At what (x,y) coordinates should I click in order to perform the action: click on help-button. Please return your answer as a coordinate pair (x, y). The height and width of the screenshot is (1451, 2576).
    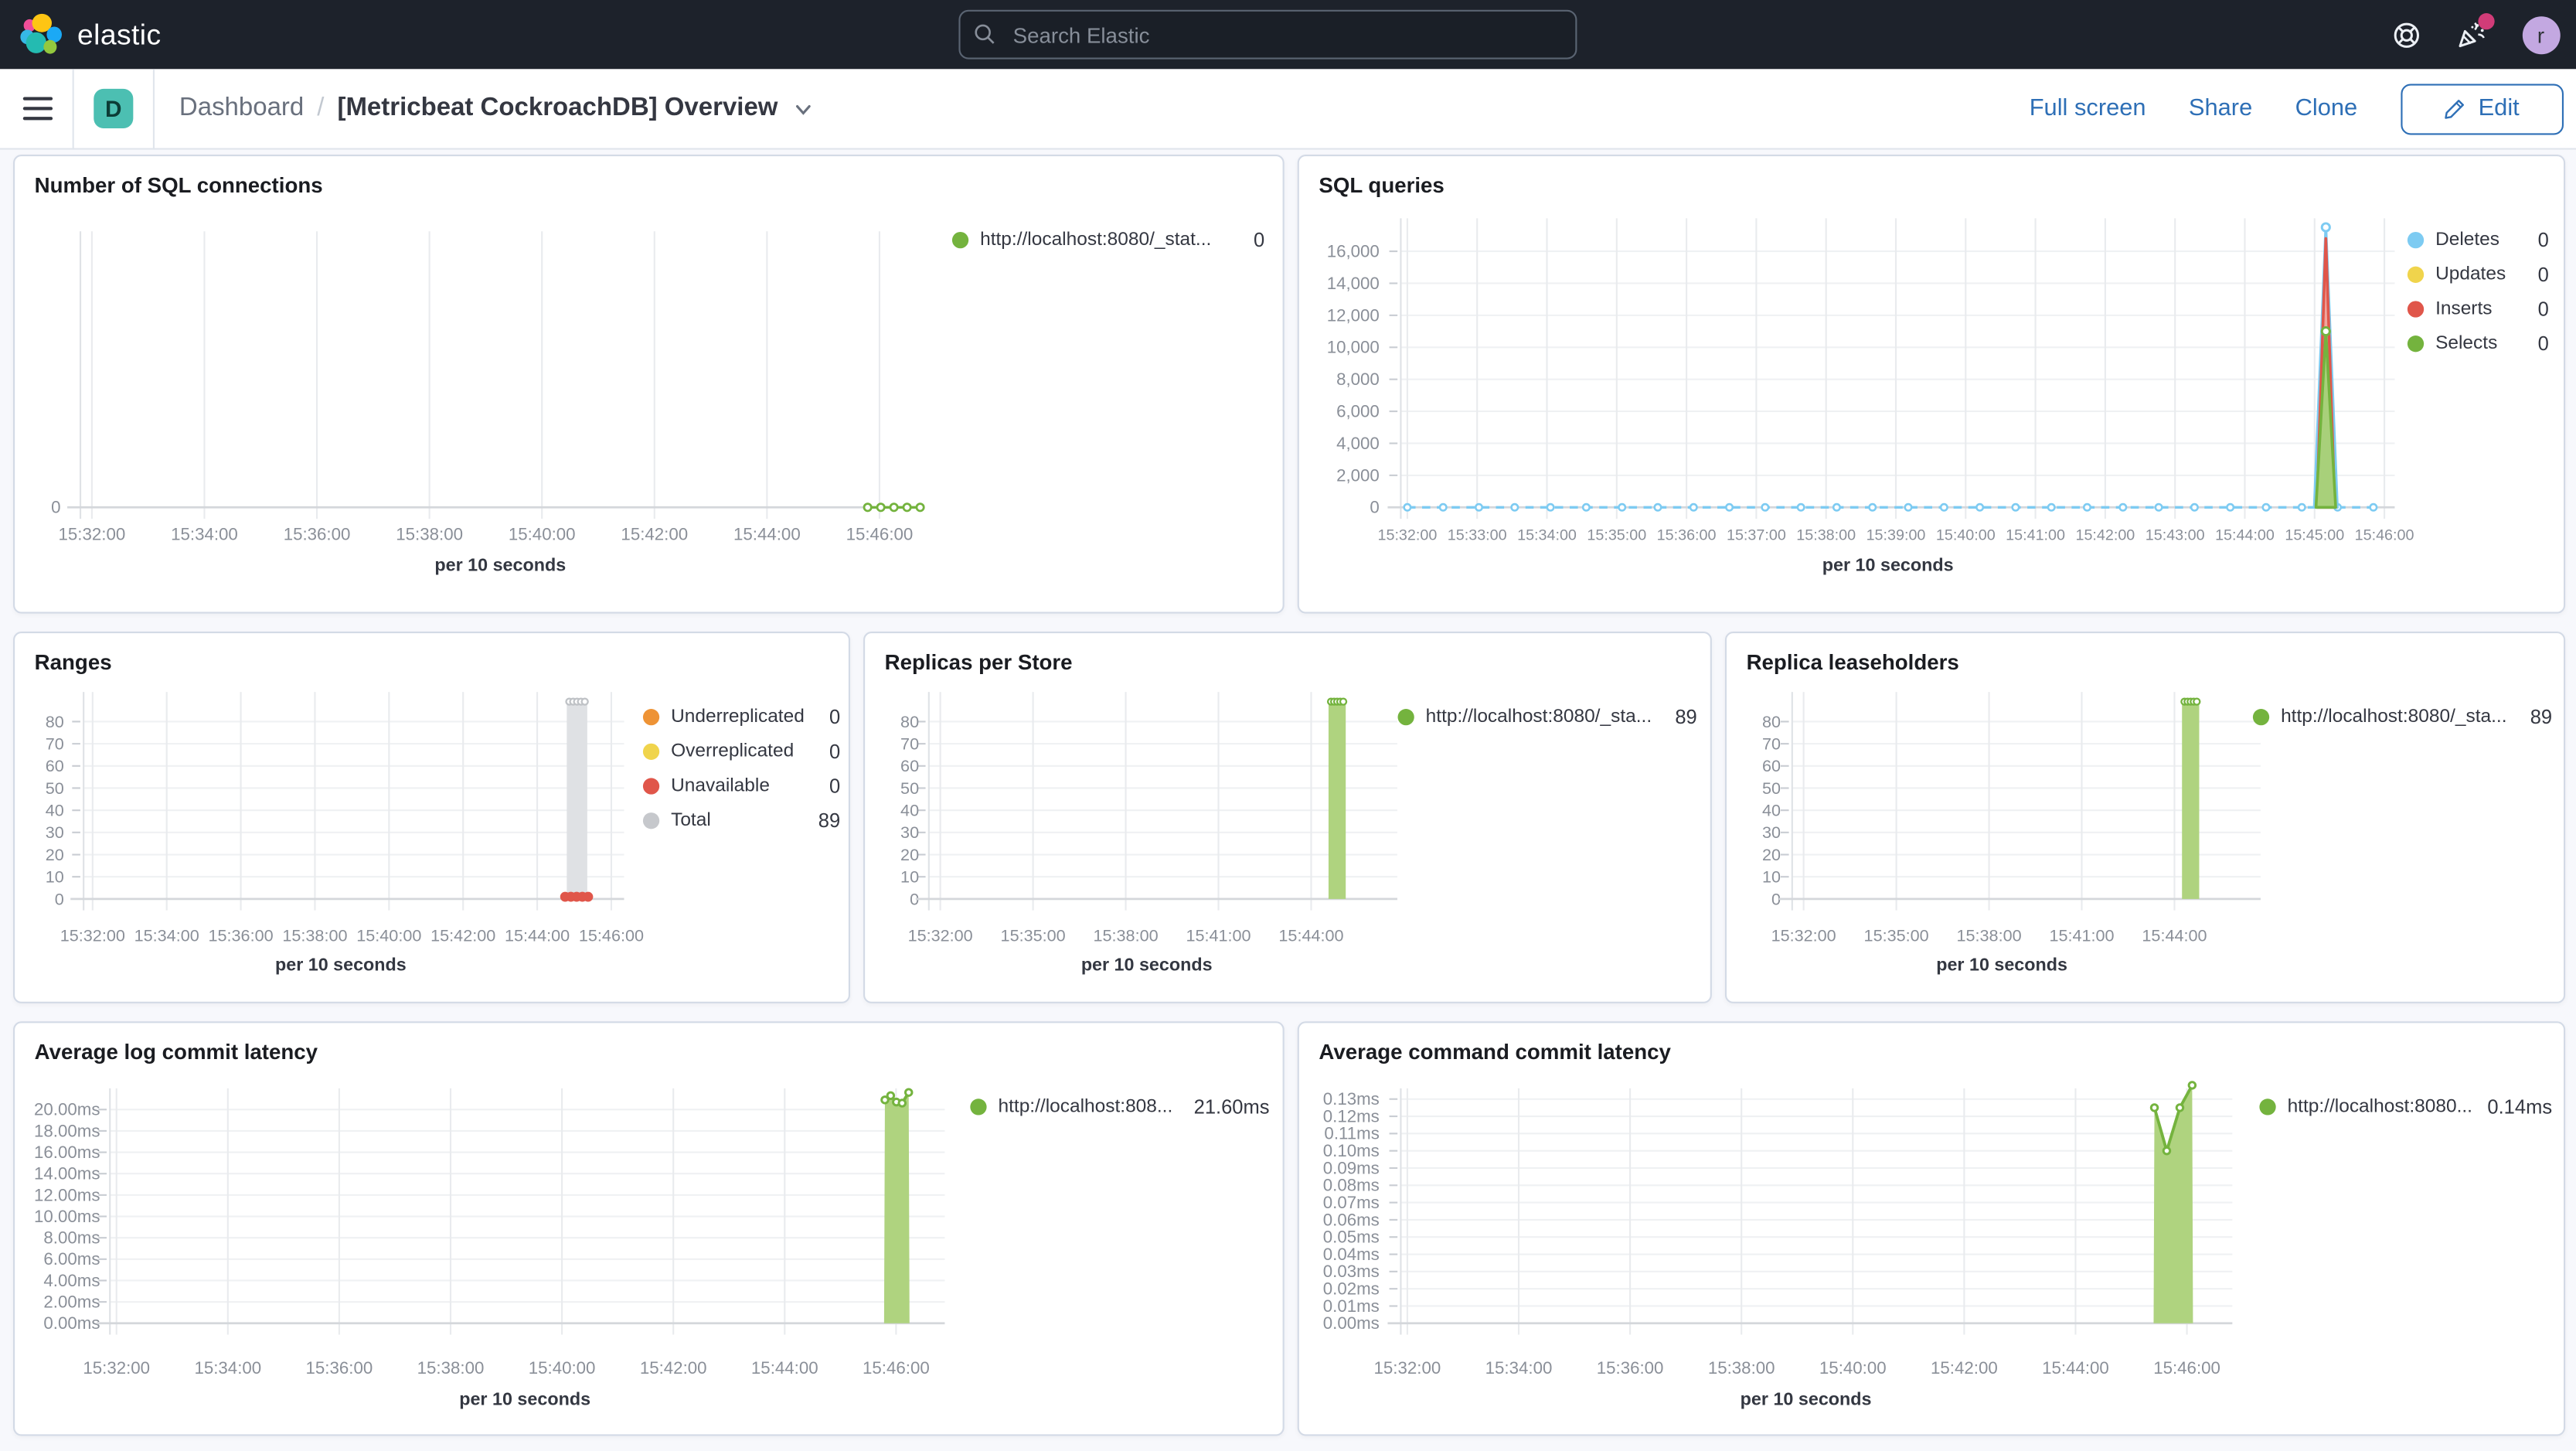
    Looking at the image, I should click on (2406, 35).